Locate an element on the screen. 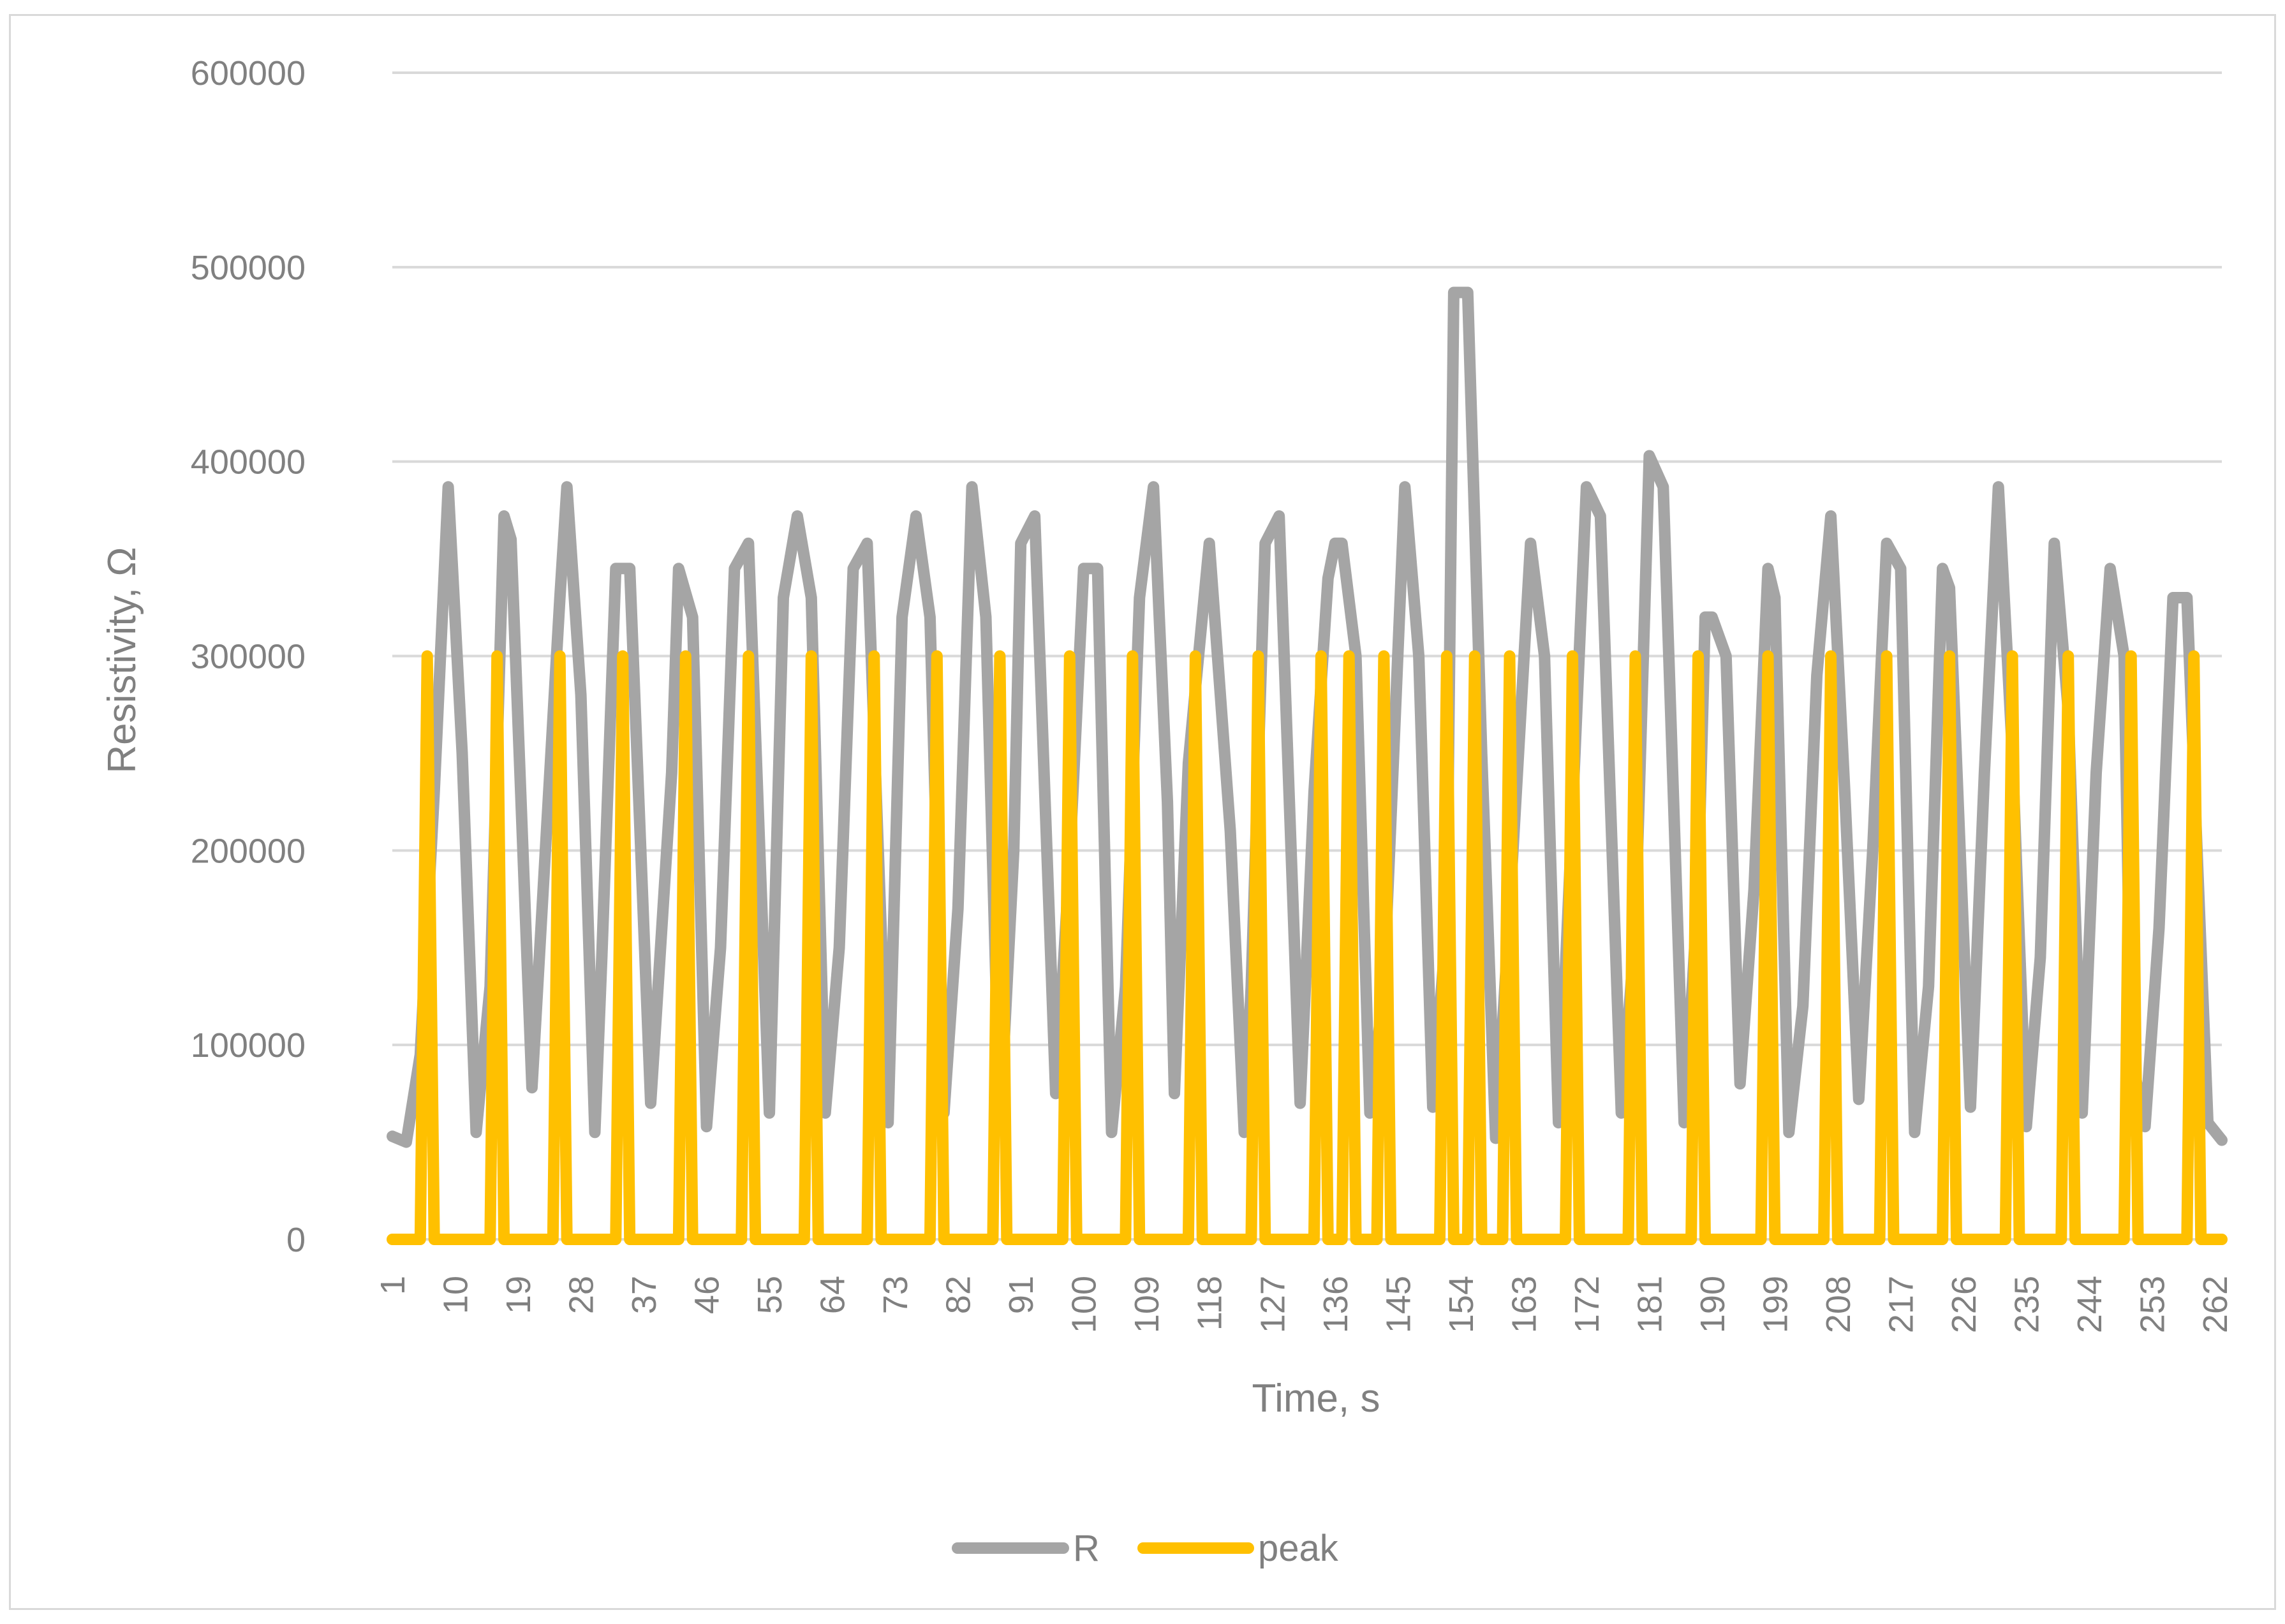 The width and height of the screenshot is (2285, 1624). y-tick-label: 200000 is located at coordinates (248, 851).